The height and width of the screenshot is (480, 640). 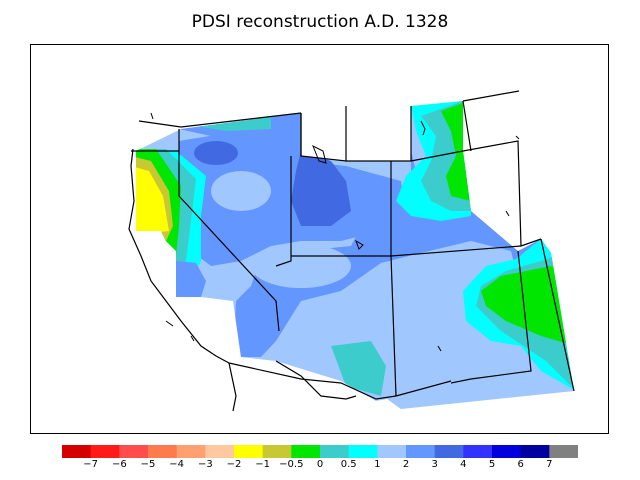 I want to click on colorbar-tick-label: −0.5, so click(x=291, y=464).